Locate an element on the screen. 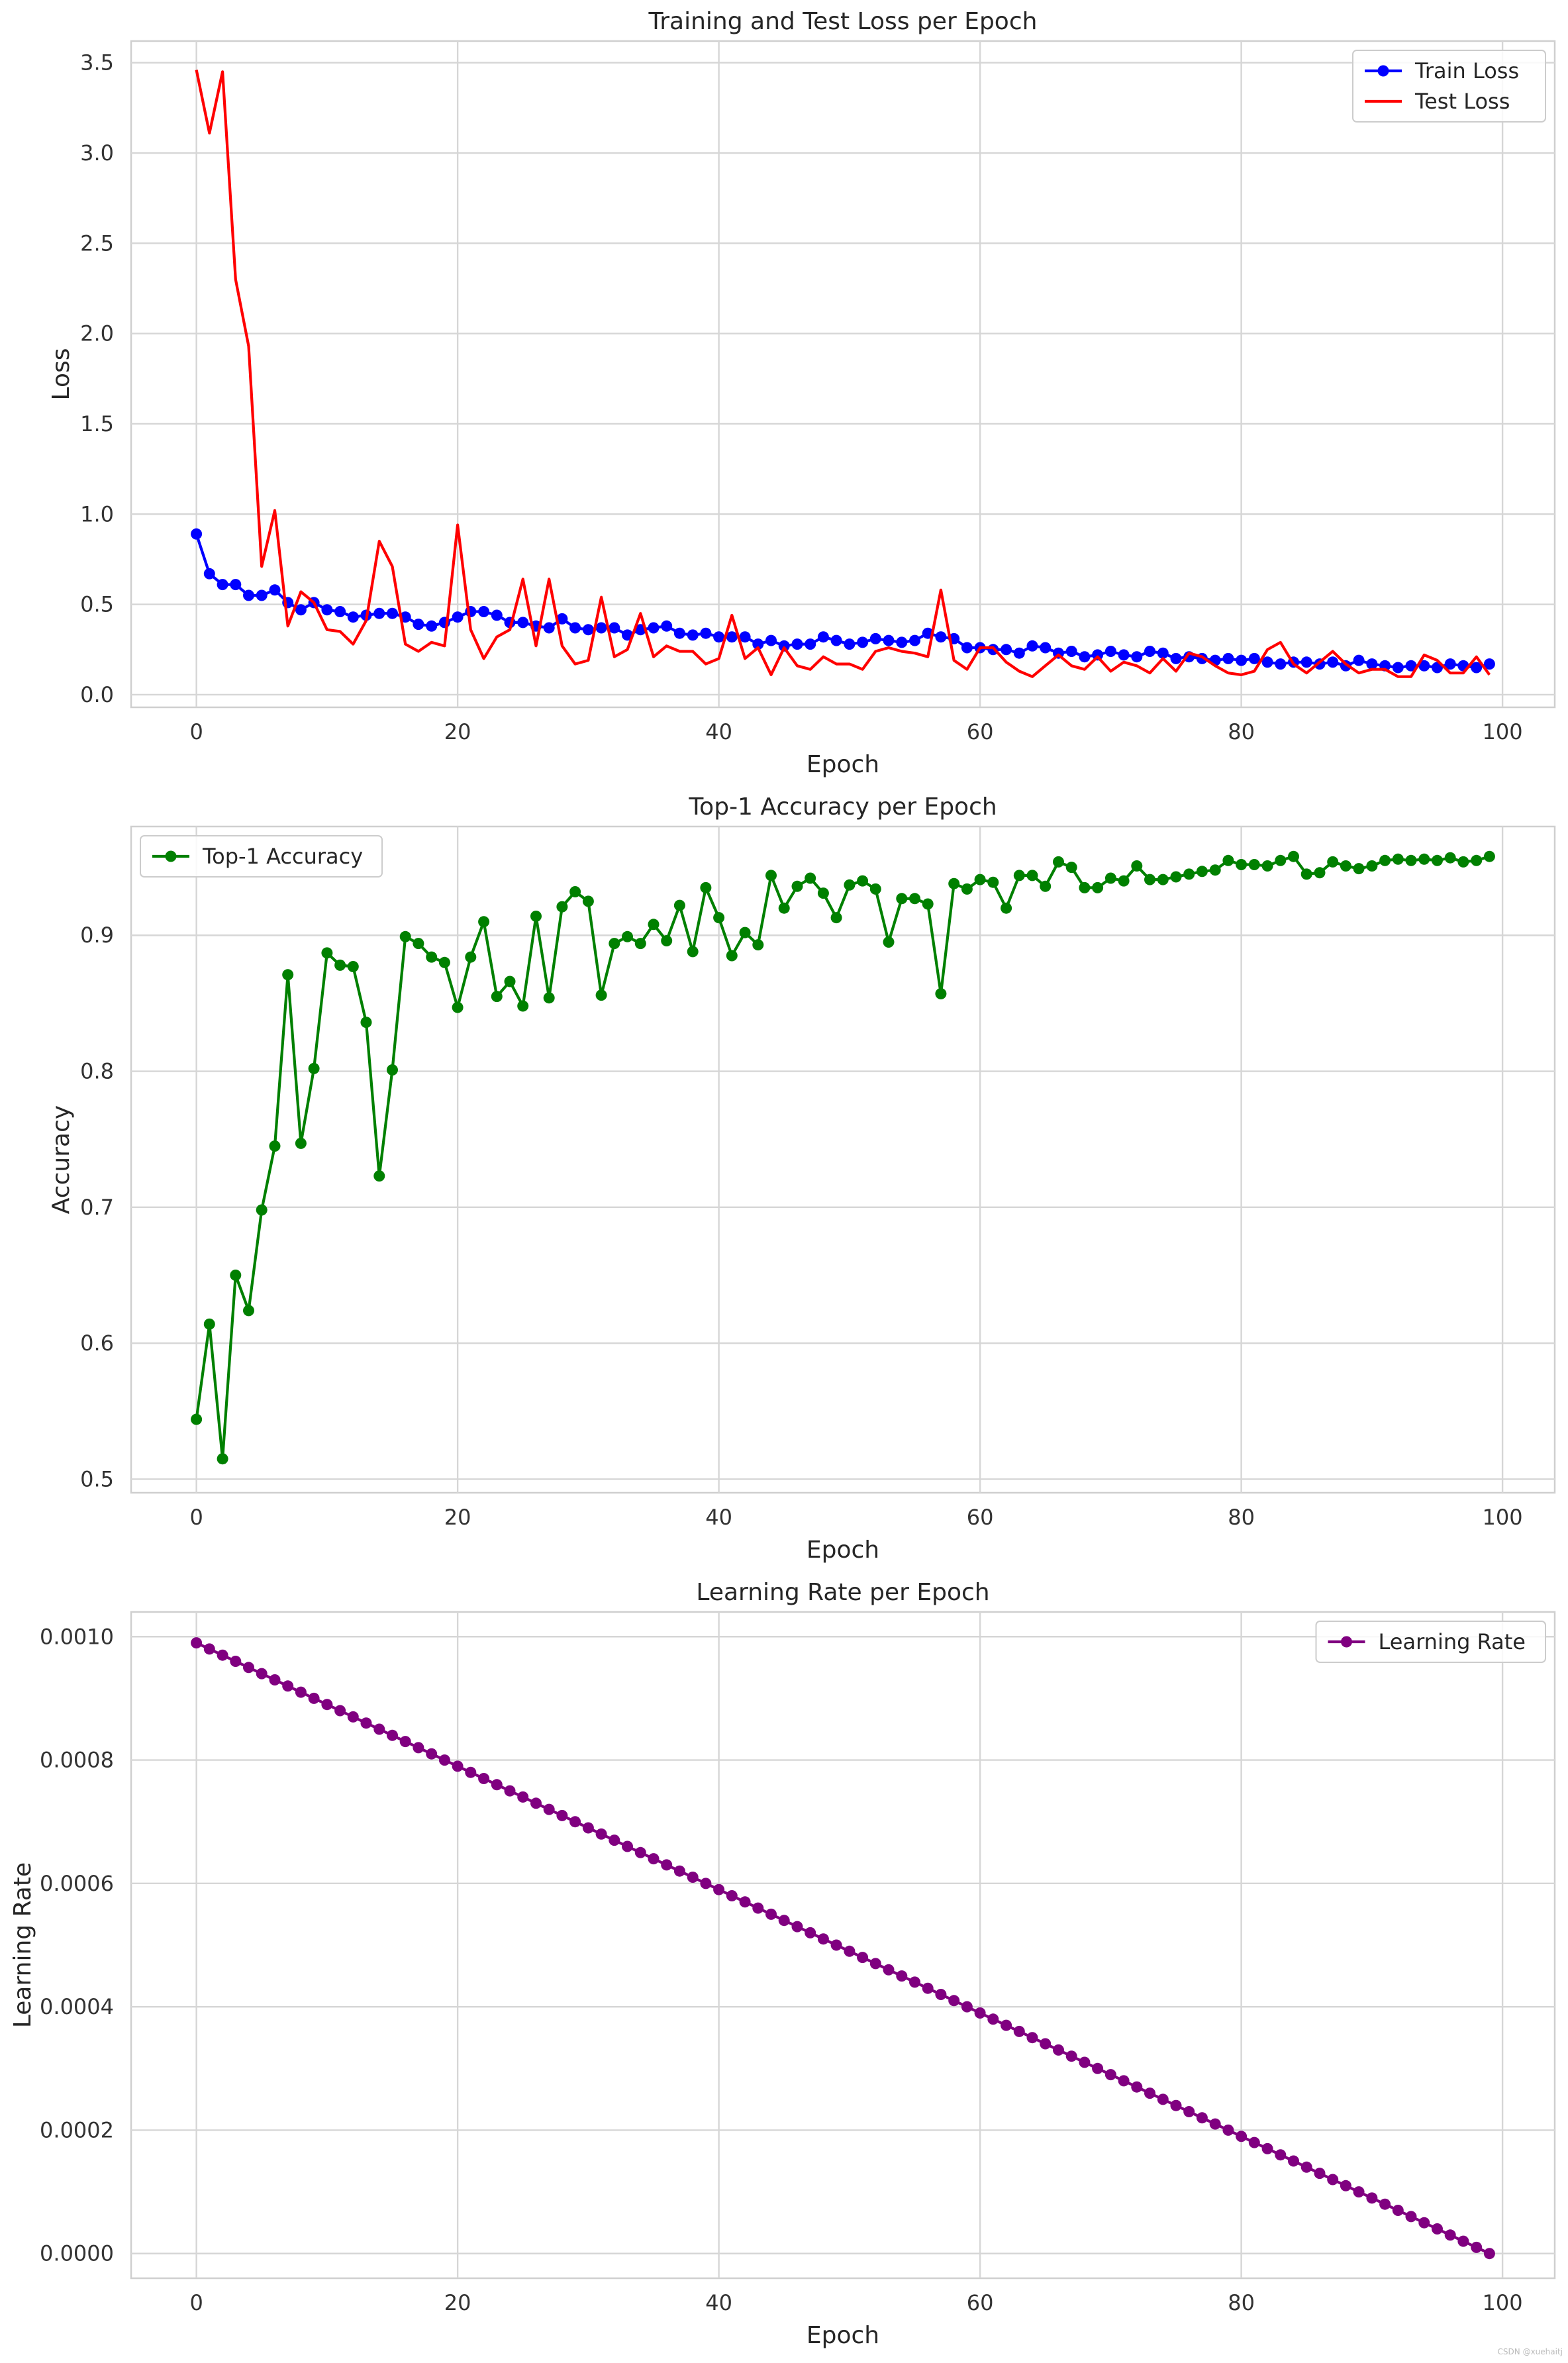 Image resolution: width=1568 pixels, height=2363 pixels. x-tick-label: 40 is located at coordinates (718, 2303).